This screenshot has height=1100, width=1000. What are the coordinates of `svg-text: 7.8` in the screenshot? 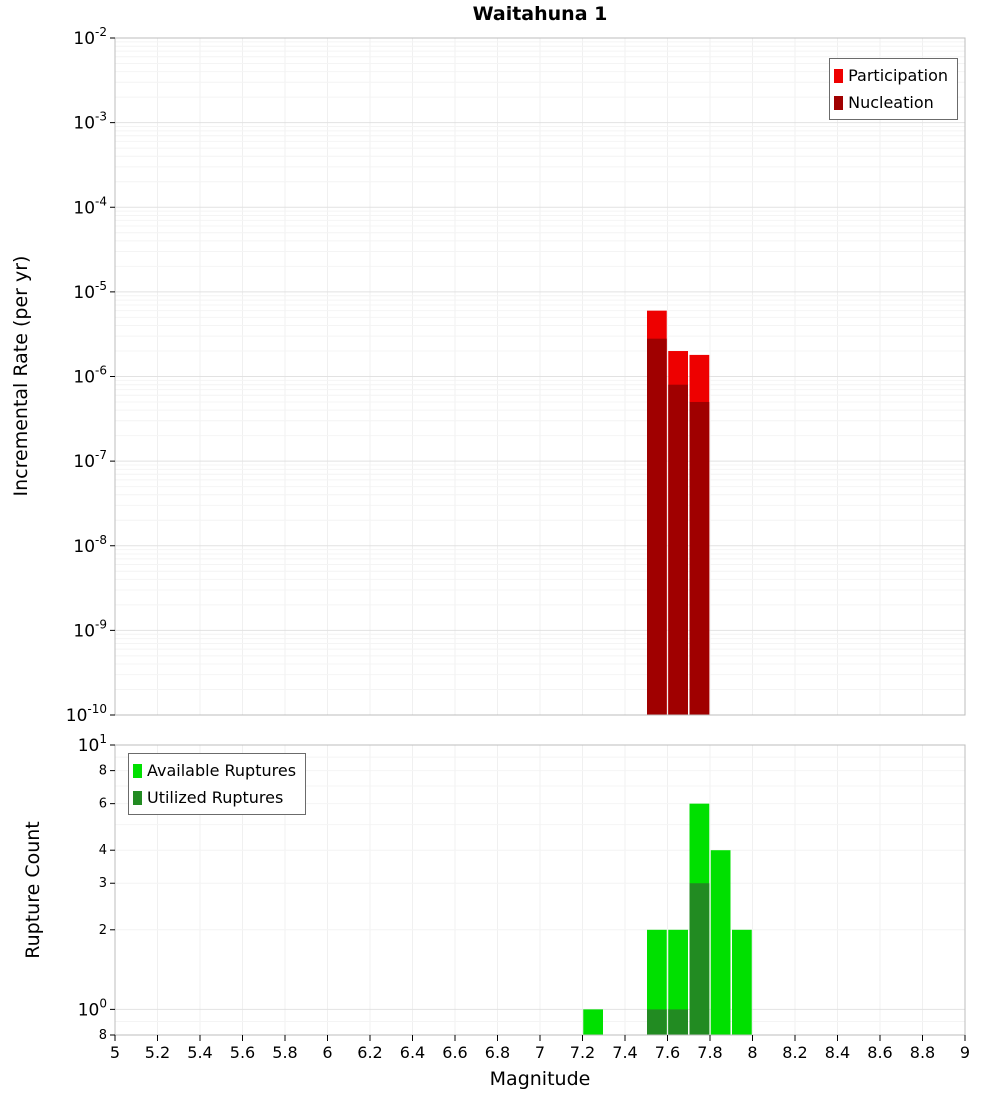 It's located at (709, 1052).